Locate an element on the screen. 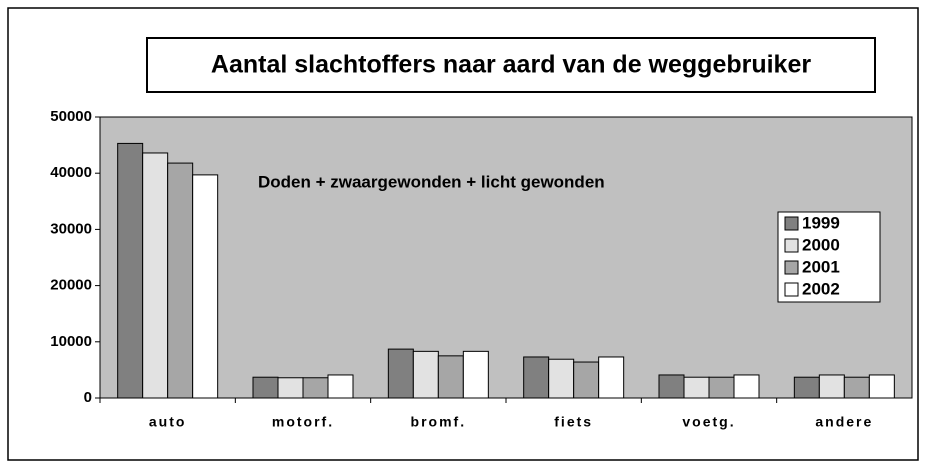 The image size is (927, 472). title-box is located at coordinates (511, 65).